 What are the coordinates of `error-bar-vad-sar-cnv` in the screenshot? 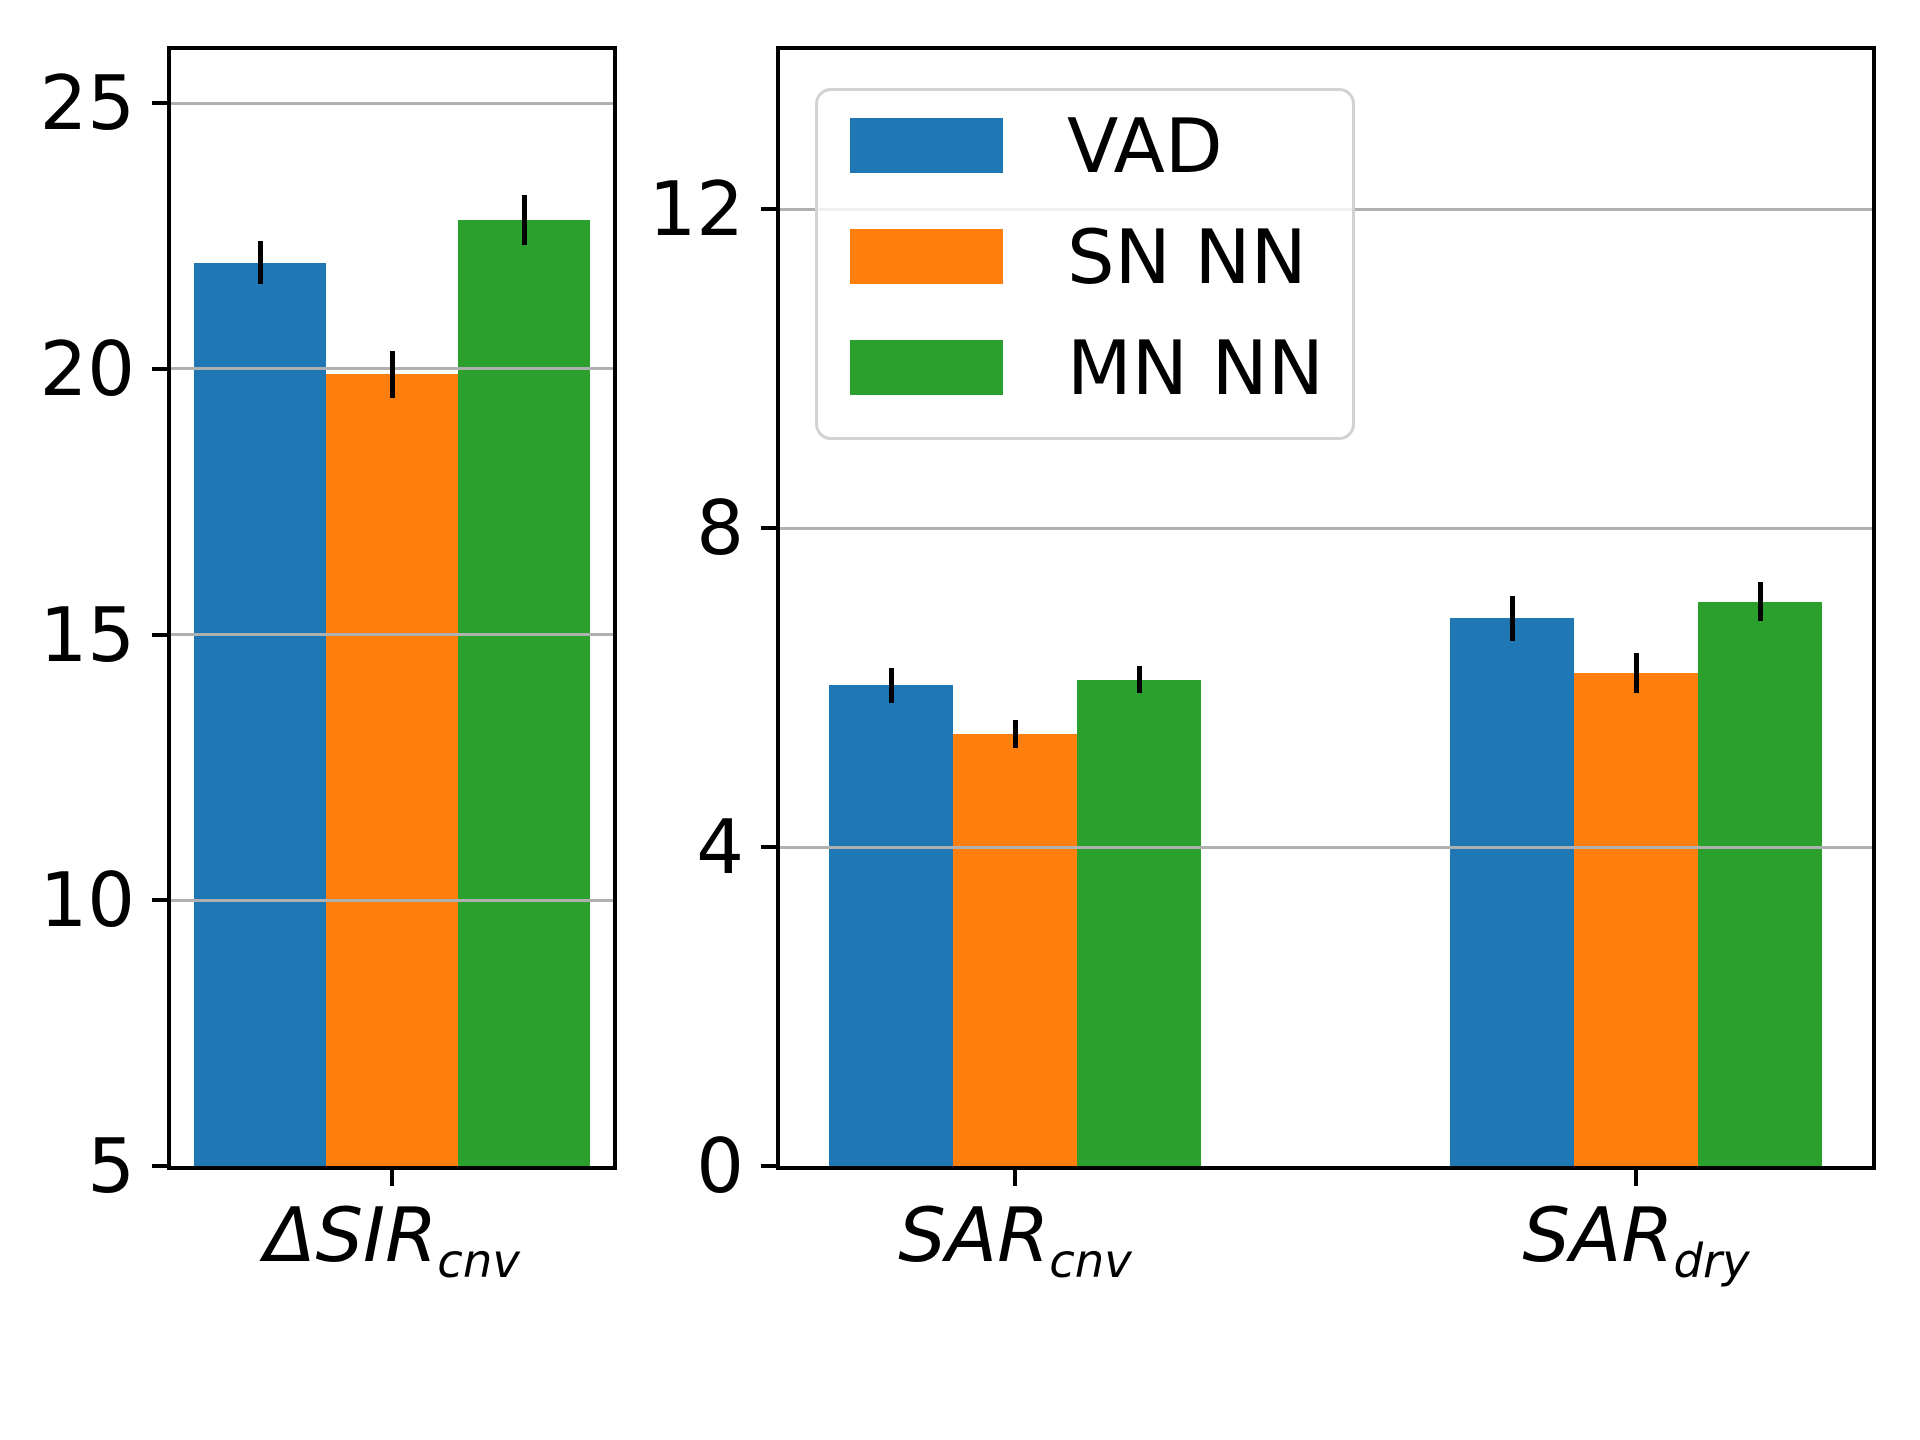 It's located at (891, 685).